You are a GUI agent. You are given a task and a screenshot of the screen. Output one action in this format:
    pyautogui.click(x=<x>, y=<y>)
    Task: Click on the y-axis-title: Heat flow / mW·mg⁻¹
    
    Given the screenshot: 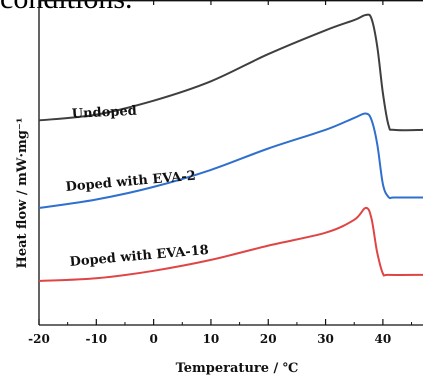 What is the action you would take?
    pyautogui.click(x=22, y=193)
    